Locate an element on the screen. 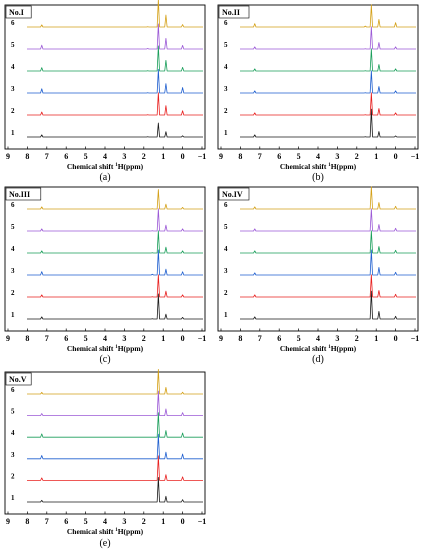 Image resolution: width=421 pixels, height=550 pixels. panel-caption: (c) is located at coordinates (104, 359).